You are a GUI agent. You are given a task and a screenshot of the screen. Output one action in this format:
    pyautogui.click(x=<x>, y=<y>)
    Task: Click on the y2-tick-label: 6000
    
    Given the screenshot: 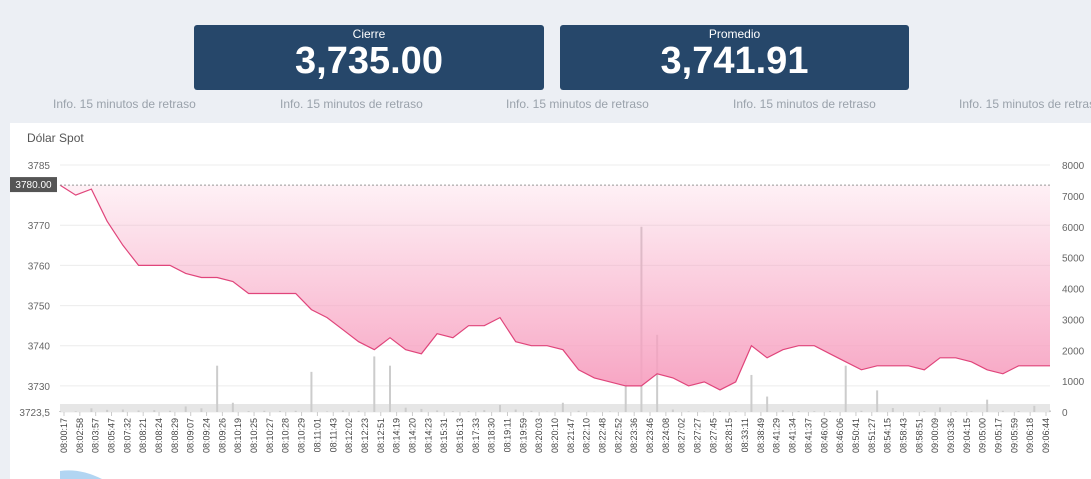 What is the action you would take?
    pyautogui.click(x=1073, y=228)
    